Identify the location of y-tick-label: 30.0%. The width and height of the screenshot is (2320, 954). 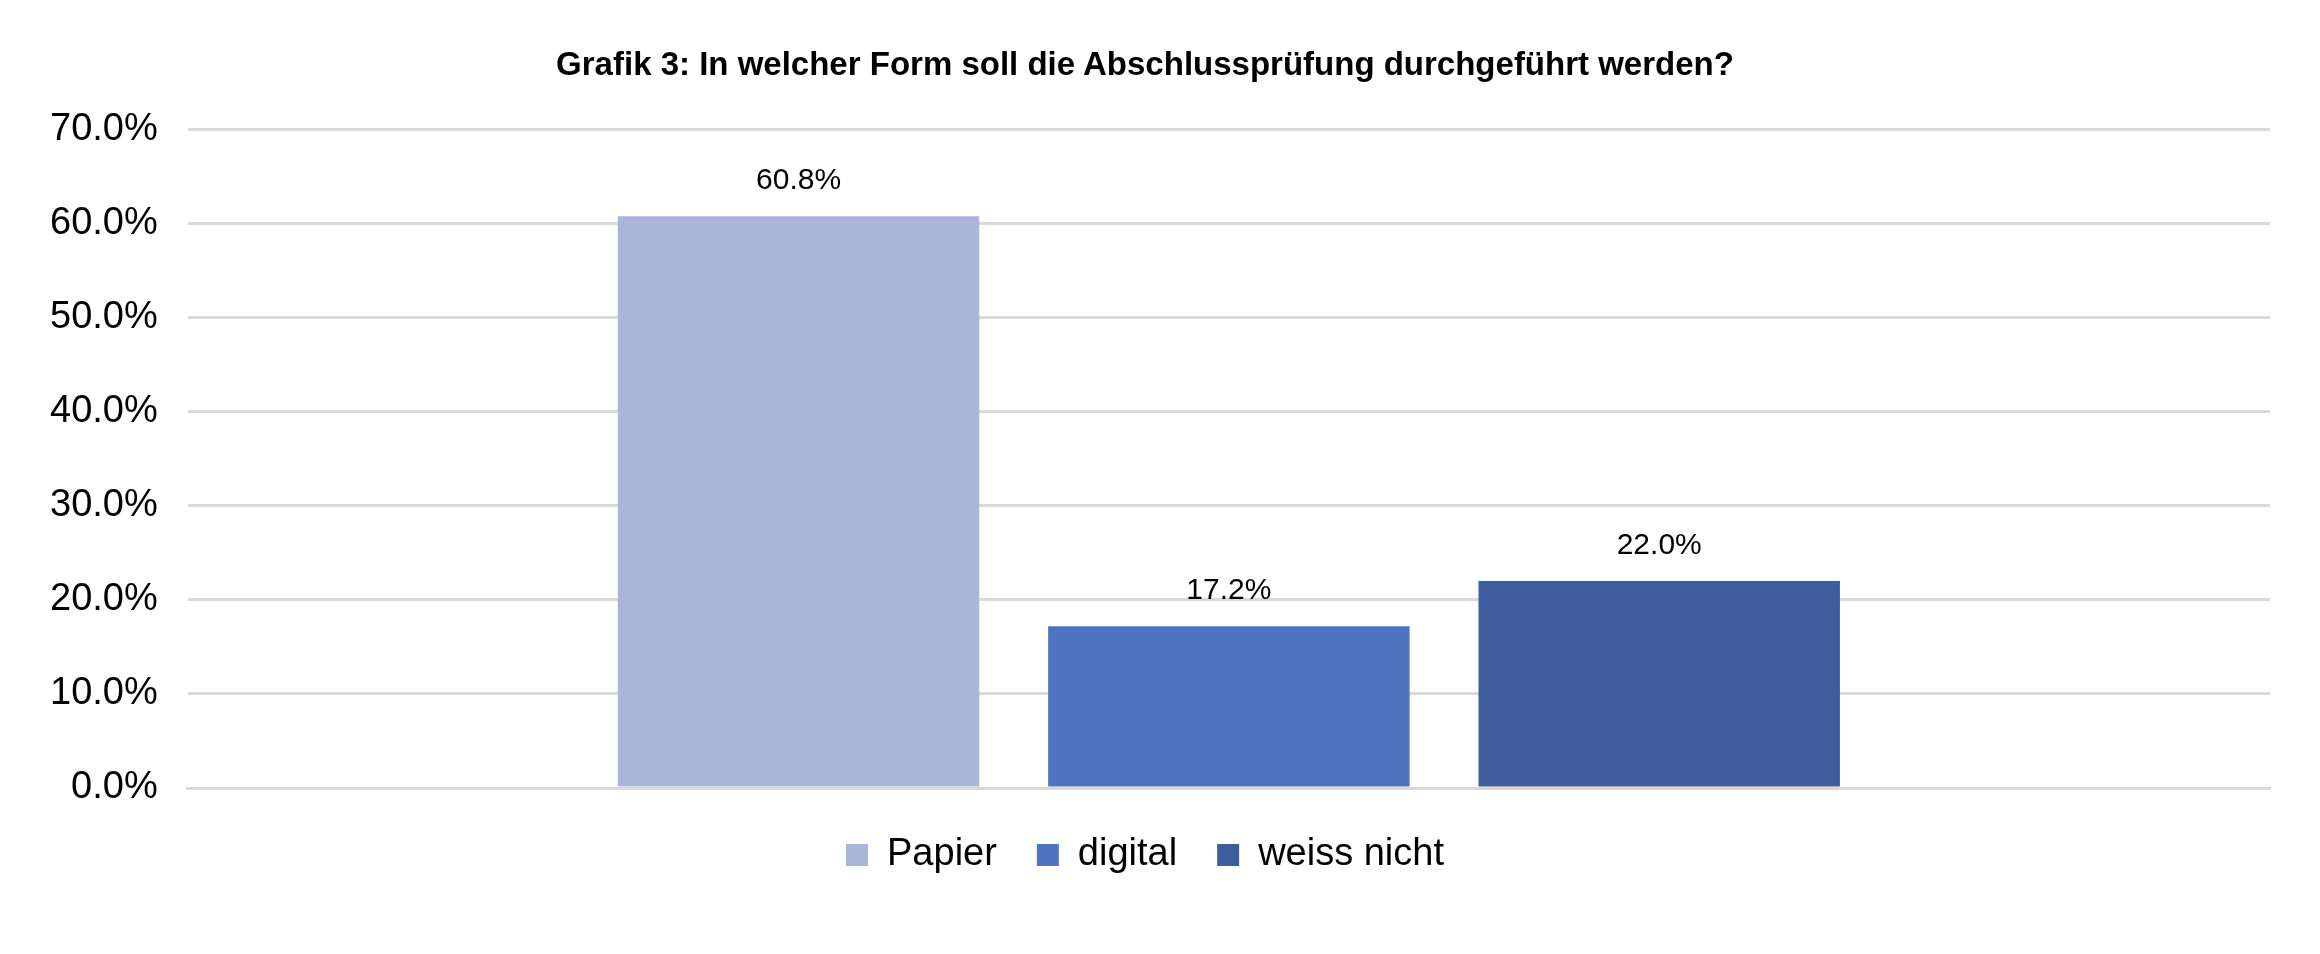
(104, 503).